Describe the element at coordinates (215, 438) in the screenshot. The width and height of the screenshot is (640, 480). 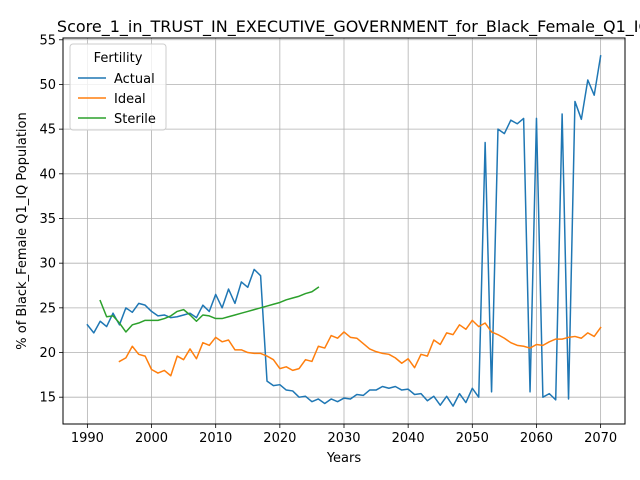
I see `x-tick-label: 2010` at that location.